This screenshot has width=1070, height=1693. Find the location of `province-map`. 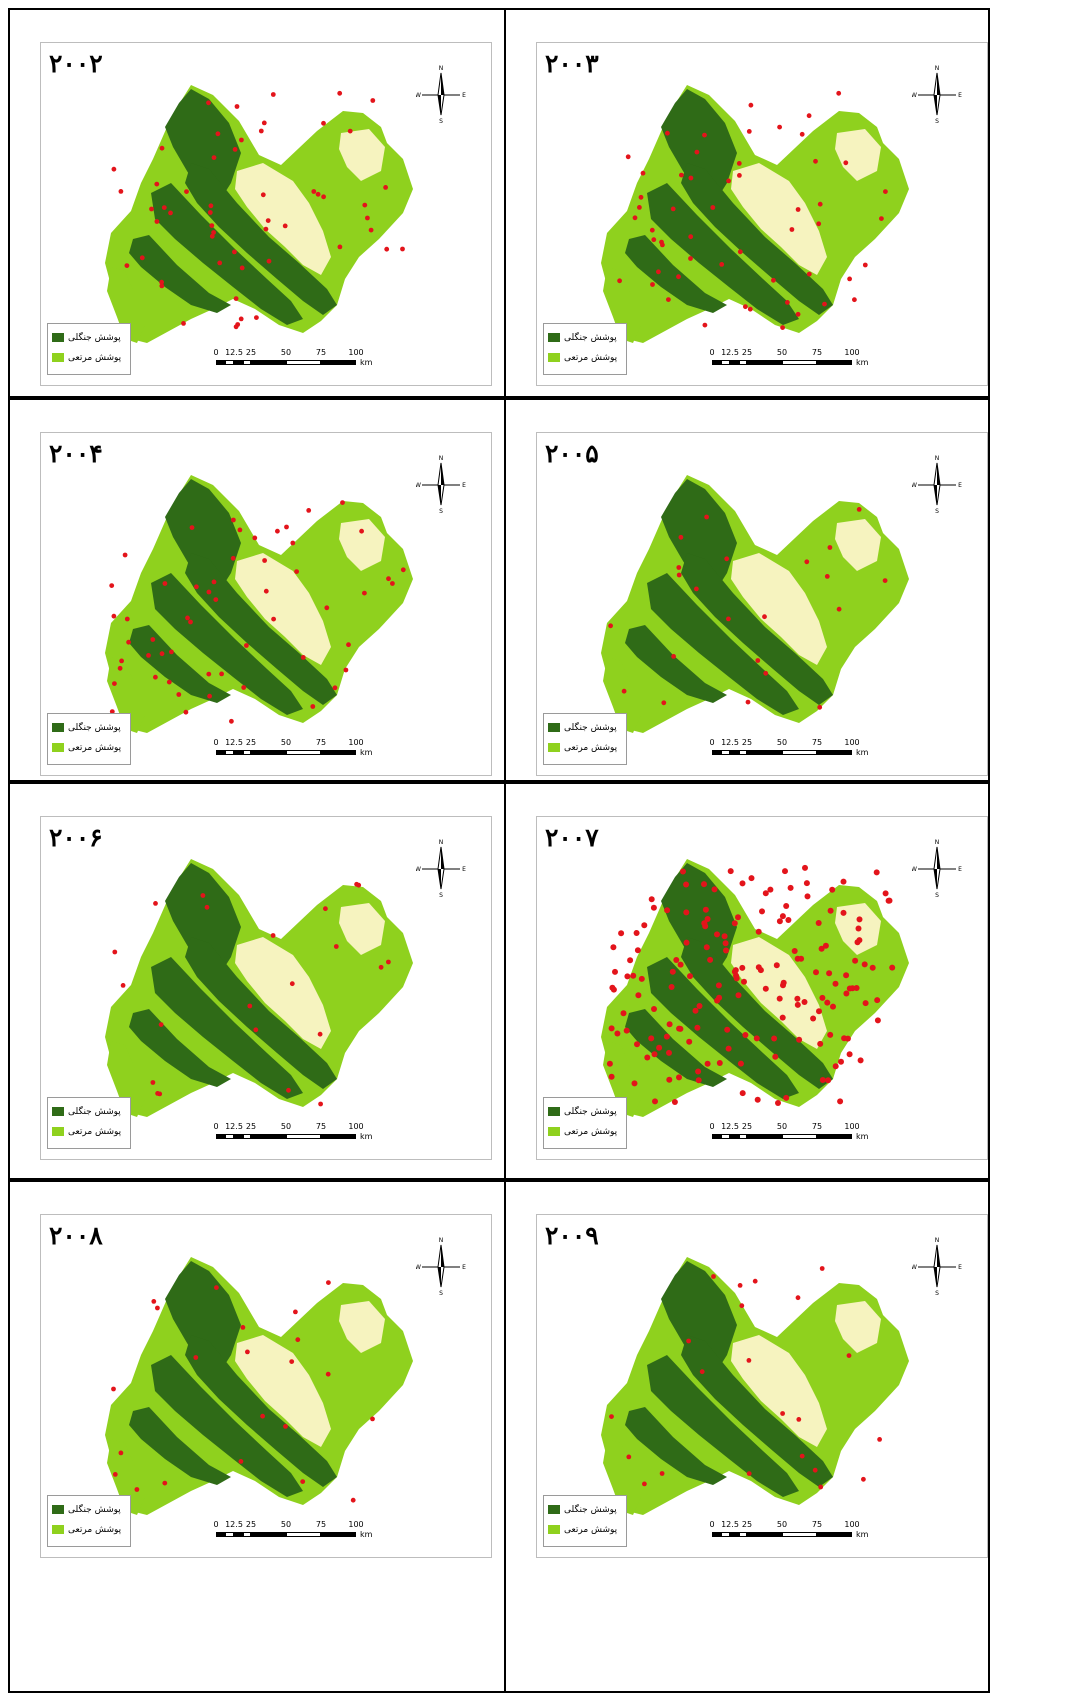

province-map is located at coordinates (259, 1386).